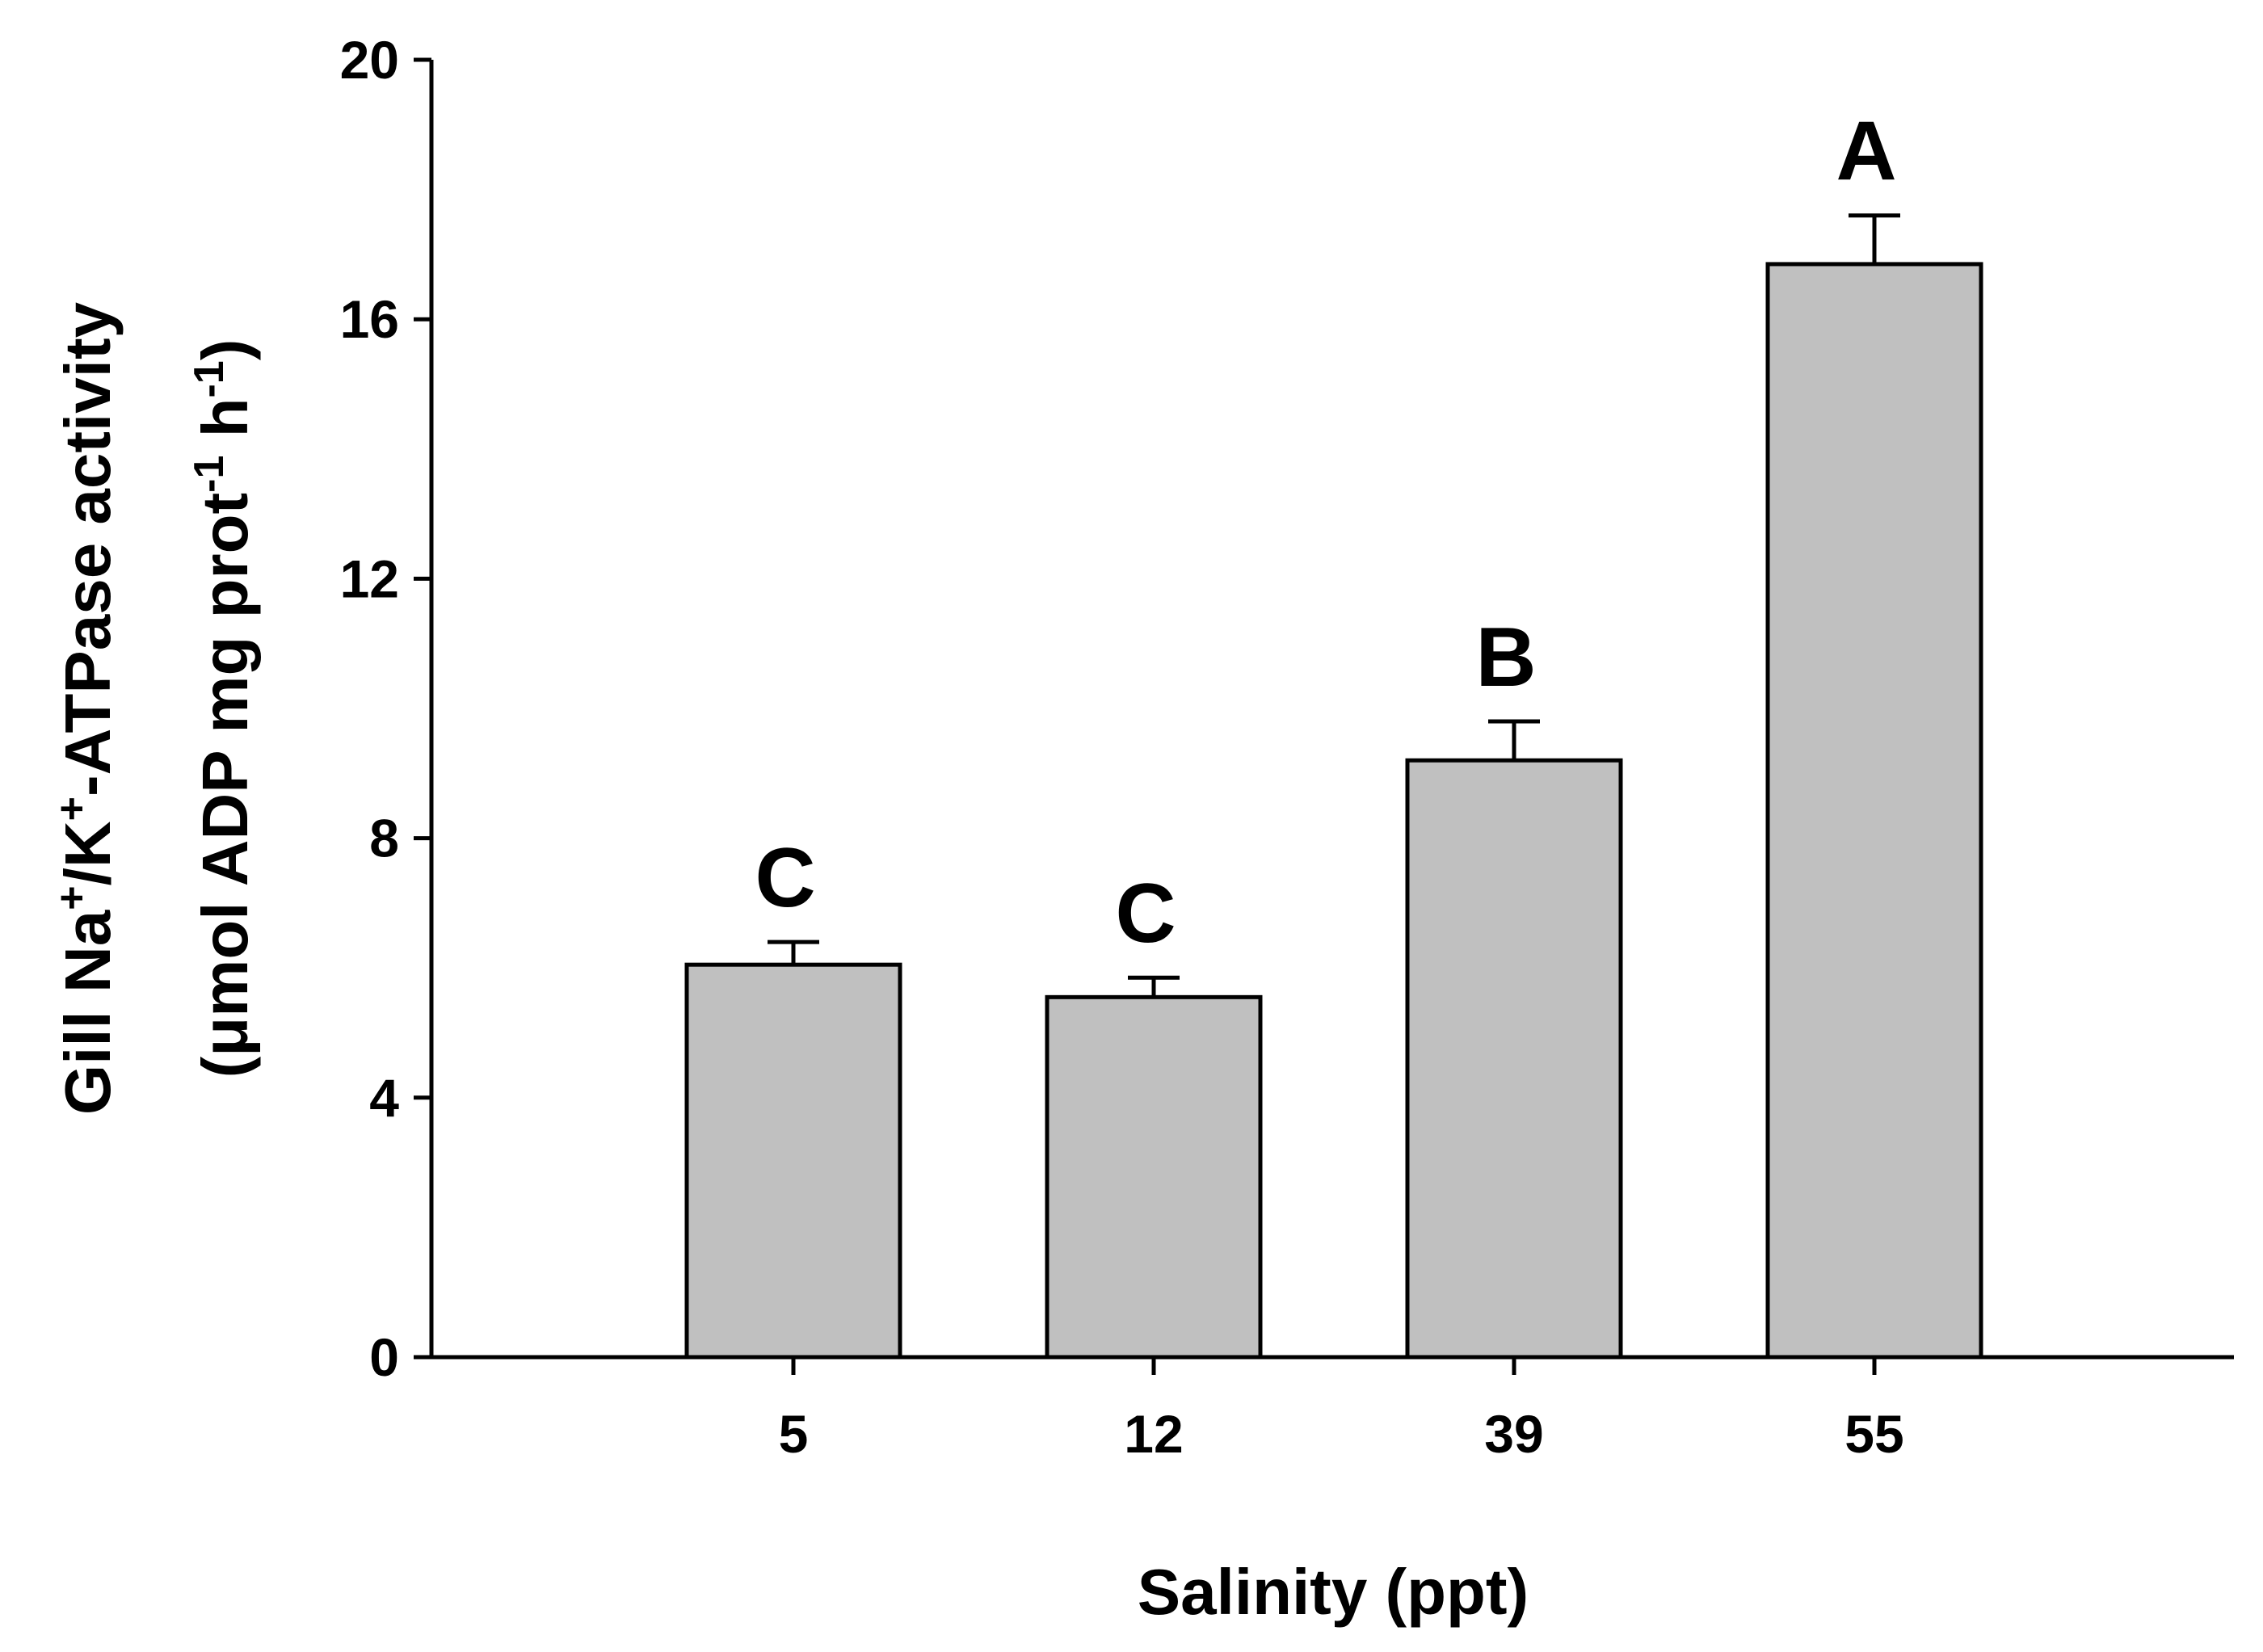 The width and height of the screenshot is (2263, 1652). Describe the element at coordinates (785, 878) in the screenshot. I see `significance-label-5: C` at that location.